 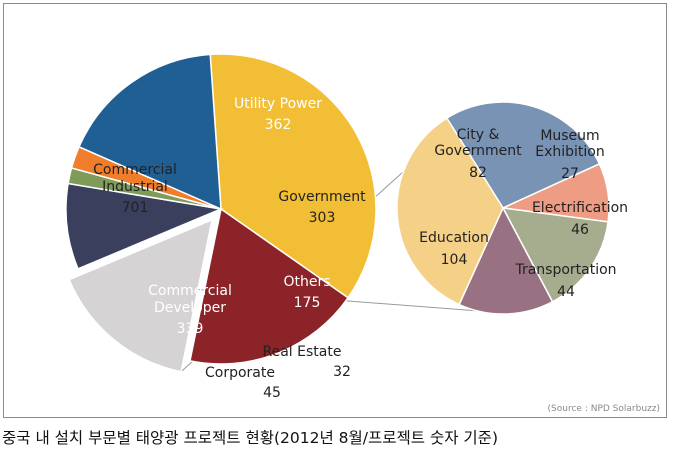 I want to click on value-commercial-developer: 339, so click(x=190, y=329).